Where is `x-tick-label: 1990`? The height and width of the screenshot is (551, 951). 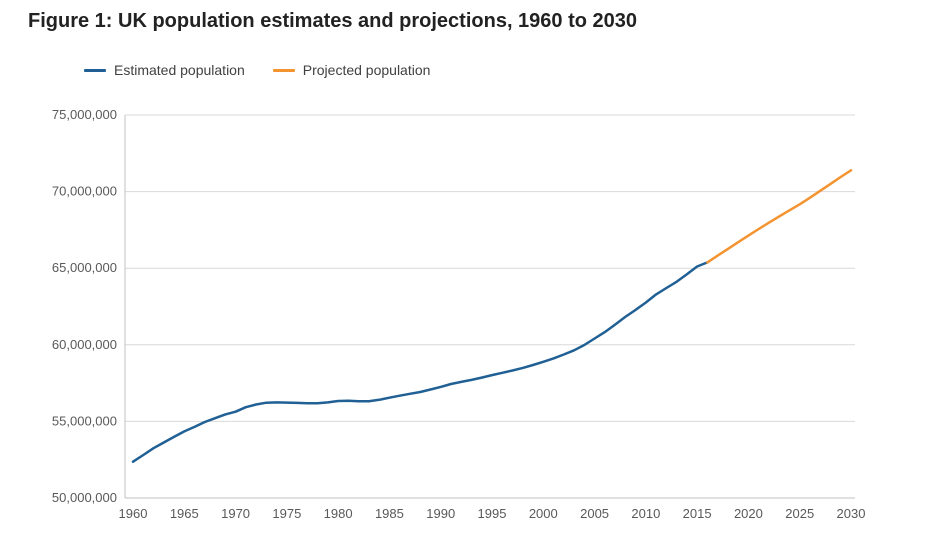 x-tick-label: 1990 is located at coordinates (440, 513).